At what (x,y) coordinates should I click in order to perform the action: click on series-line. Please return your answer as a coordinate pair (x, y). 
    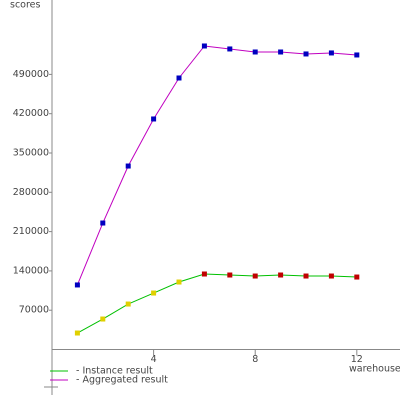
    Looking at the image, I should click on (217, 303).